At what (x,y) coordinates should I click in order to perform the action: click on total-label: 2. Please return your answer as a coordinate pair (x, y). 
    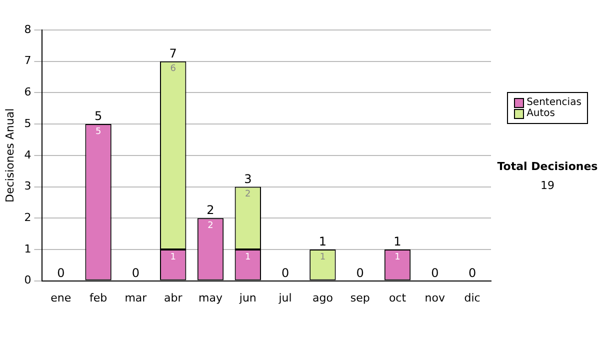
    Looking at the image, I should click on (210, 210).